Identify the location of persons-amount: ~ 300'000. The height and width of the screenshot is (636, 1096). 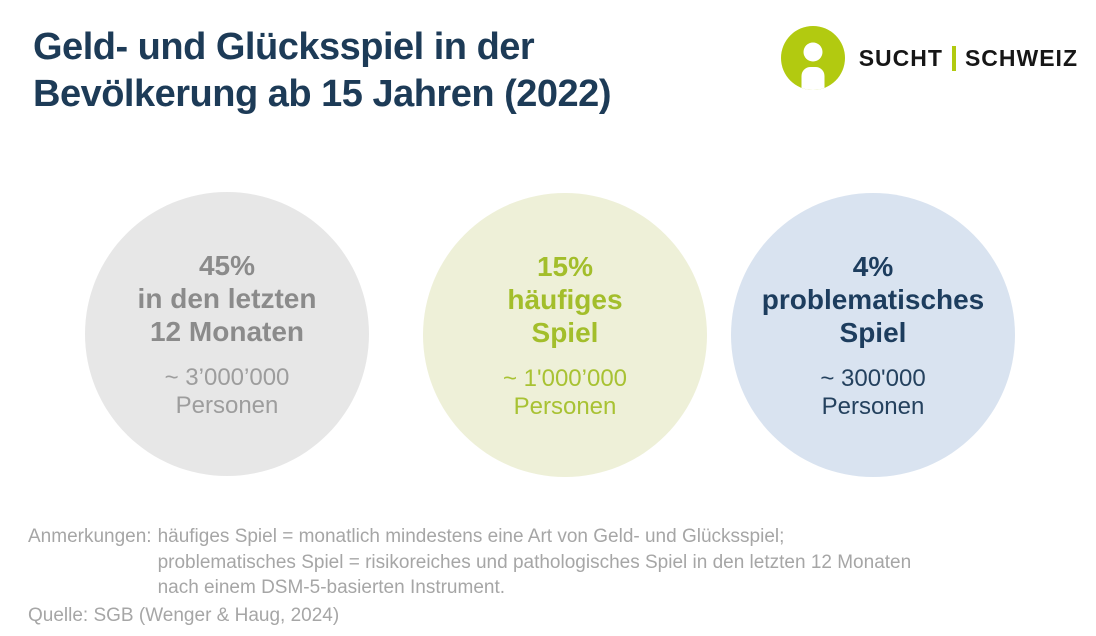
(873, 378).